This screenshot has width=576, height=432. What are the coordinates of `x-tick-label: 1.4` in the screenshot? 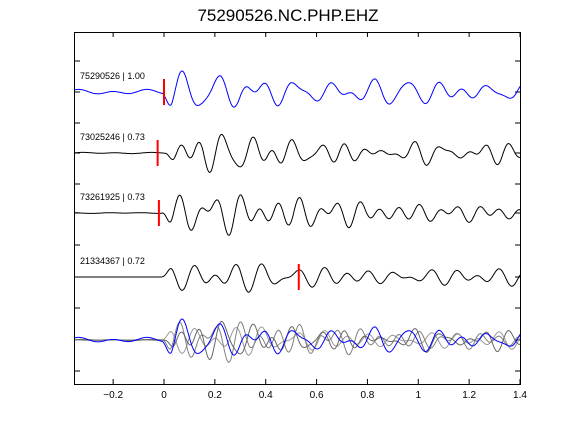 It's located at (520, 395).